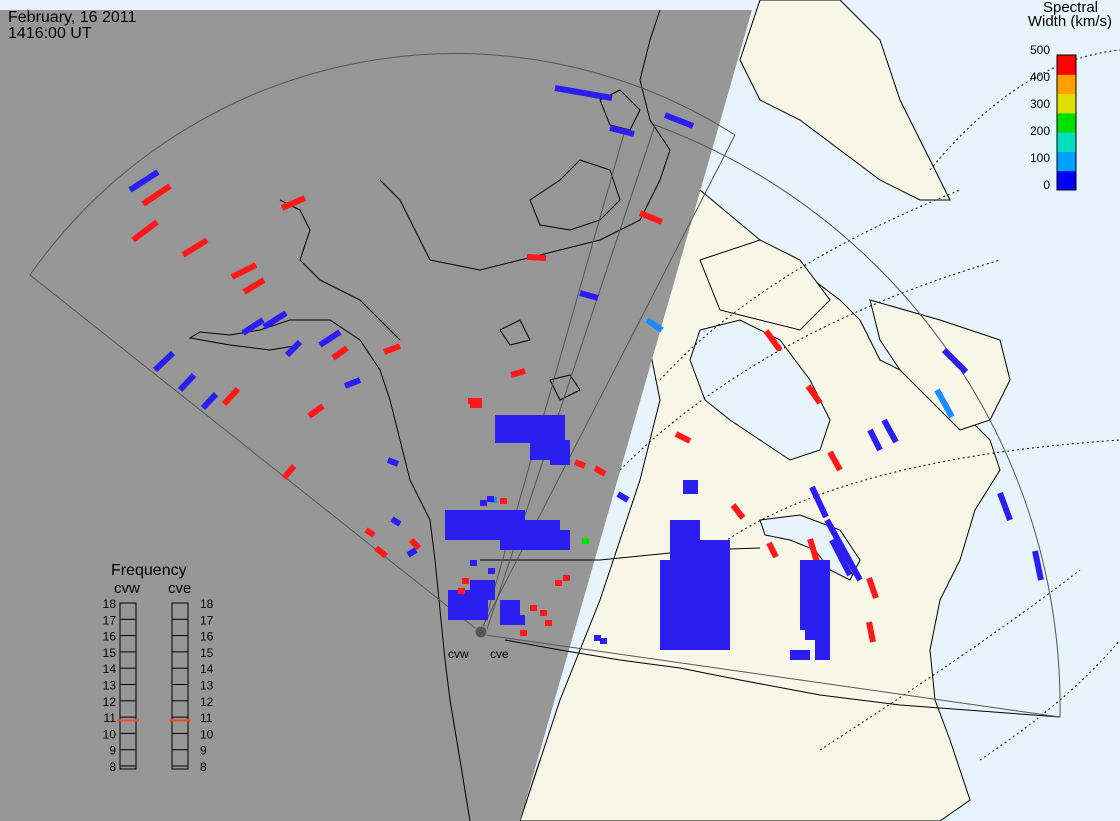 The width and height of the screenshot is (1120, 821). I want to click on colorbar-tick-label: 0, so click(1046, 185).